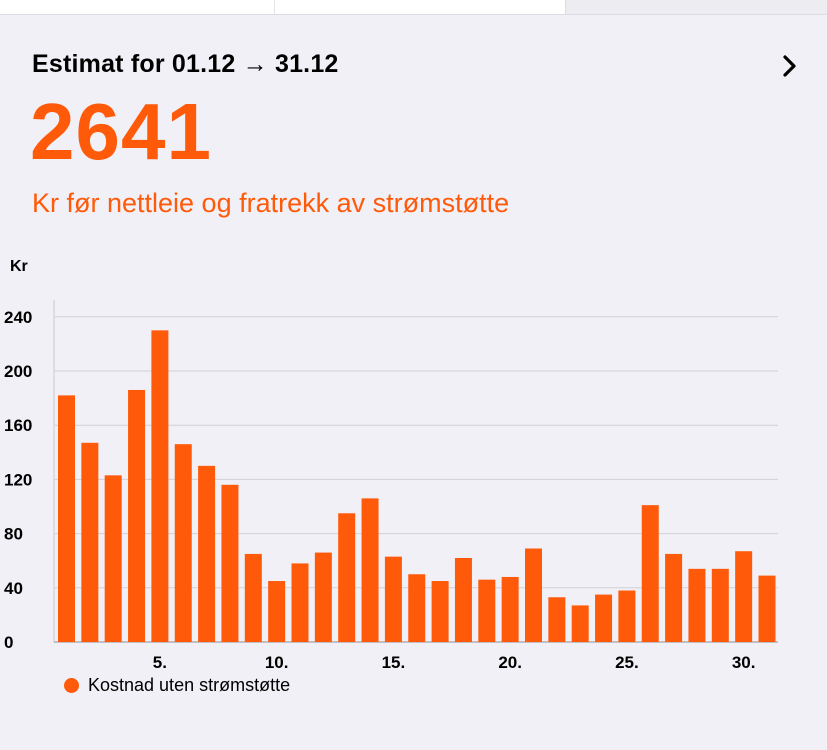 Image resolution: width=827 pixels, height=750 pixels. Describe the element at coordinates (185, 64) in the screenshot. I see `estimate-title: Estimat for 01.12 → 31.12` at that location.